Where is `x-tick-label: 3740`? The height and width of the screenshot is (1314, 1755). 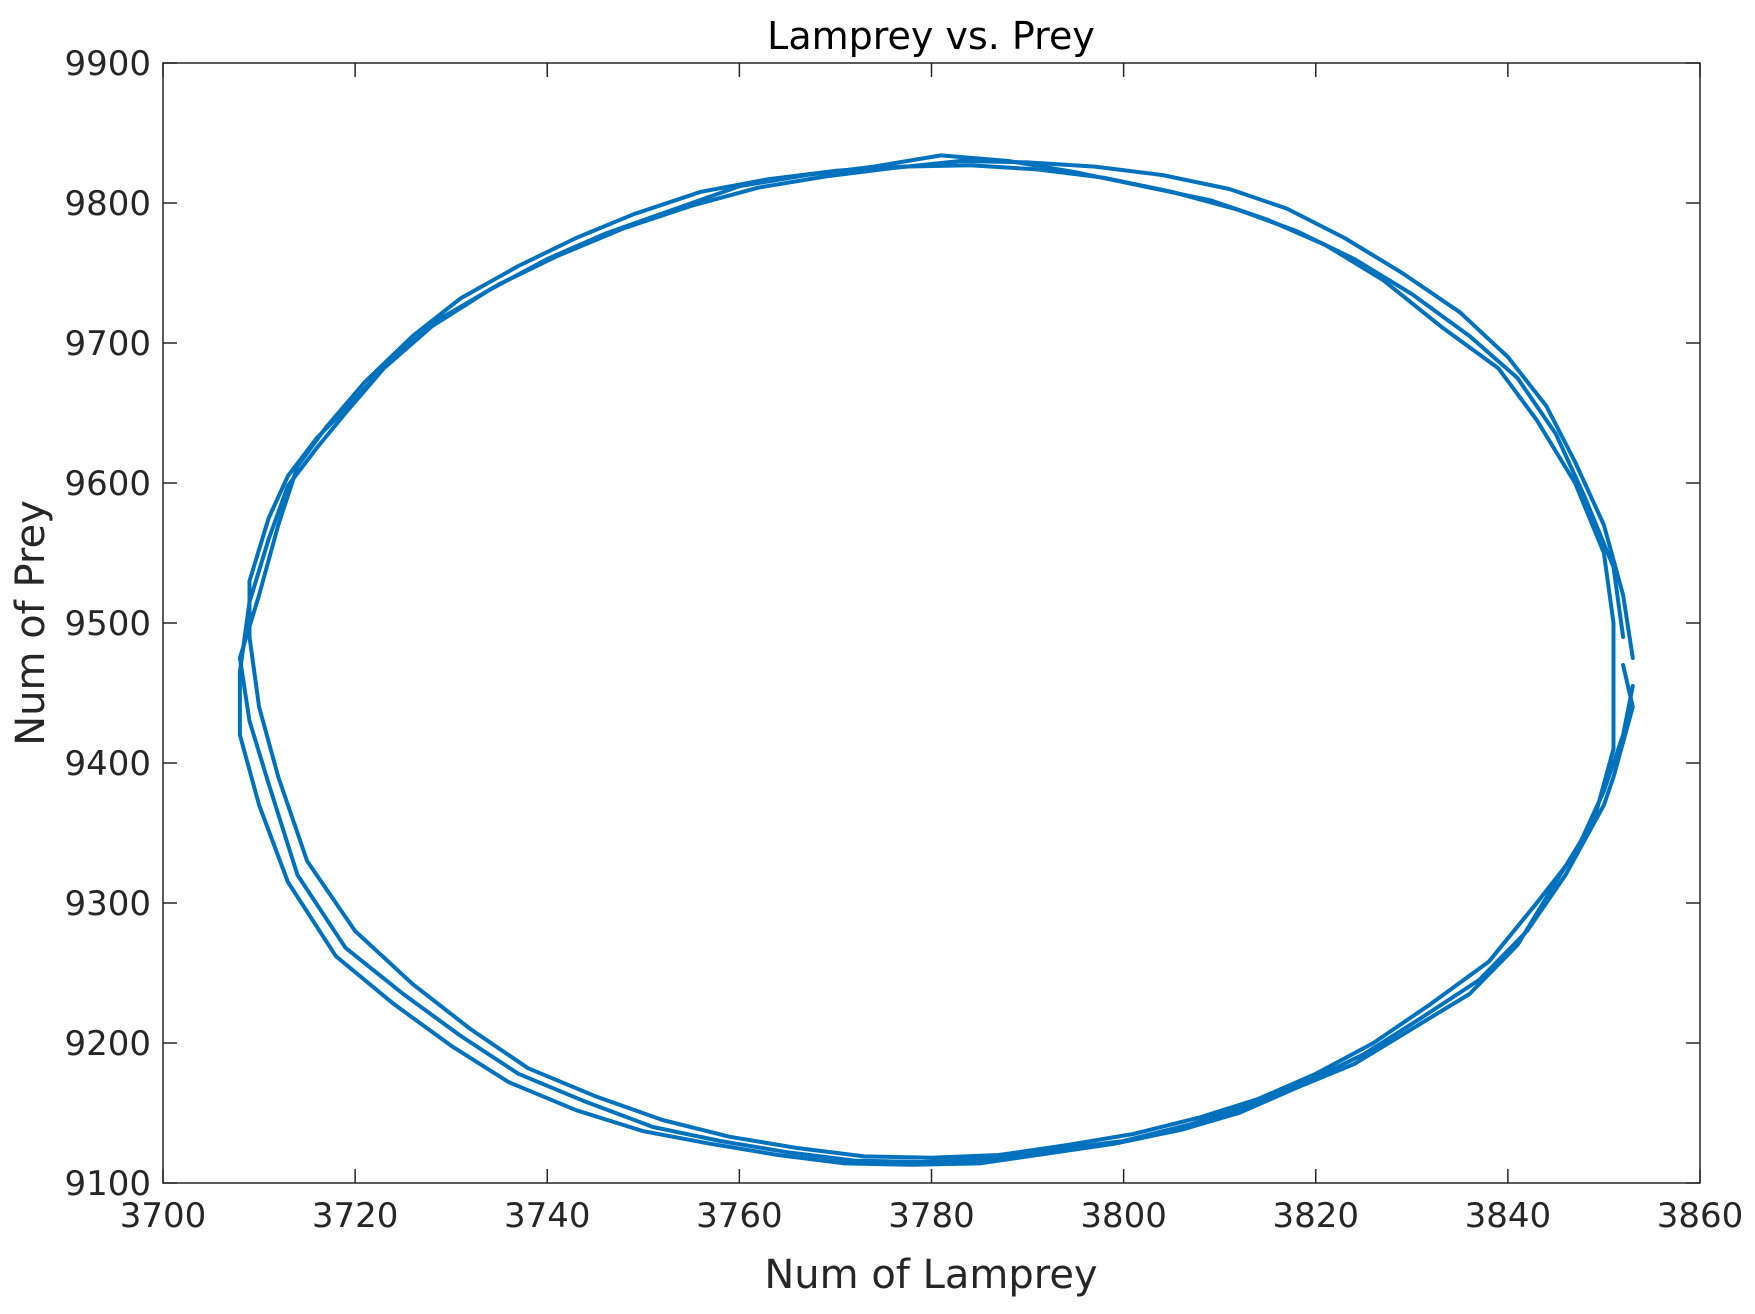
x-tick-label: 3740 is located at coordinates (547, 1216).